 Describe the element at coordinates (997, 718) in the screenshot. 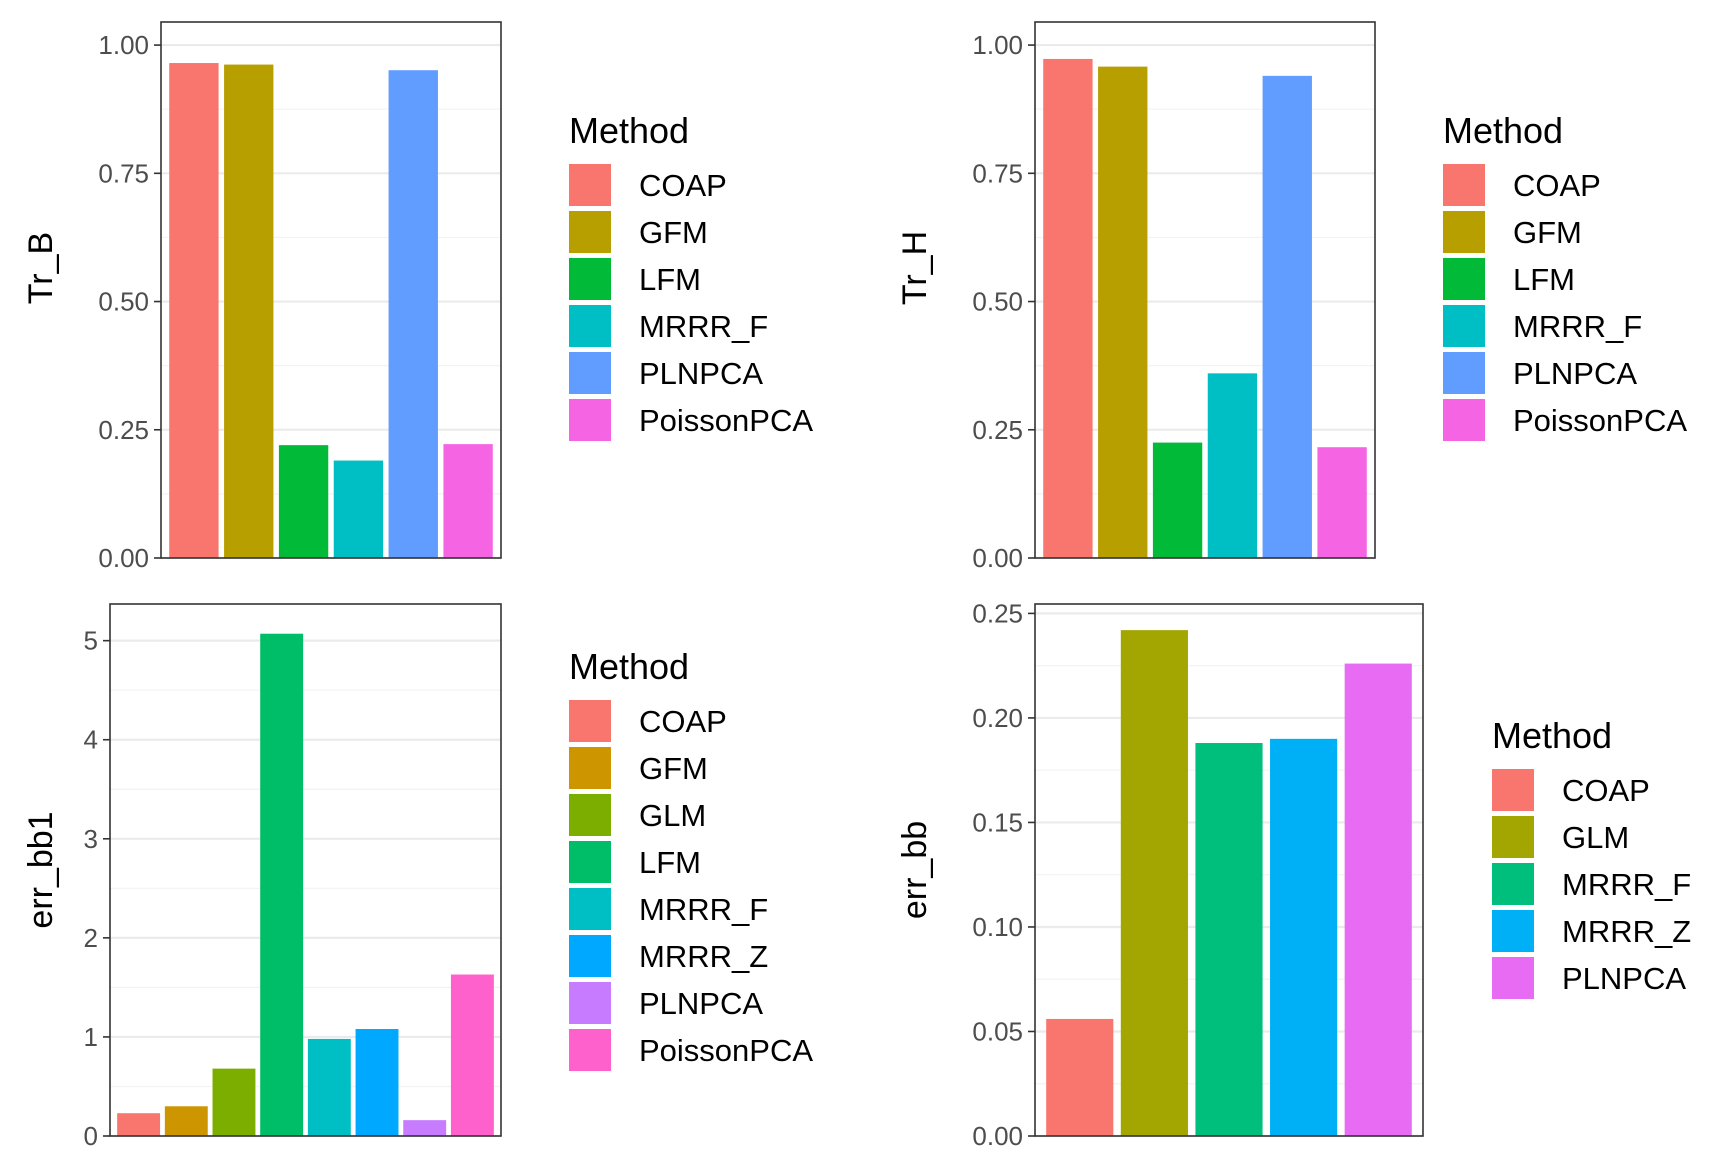

I see `y-tick-label: 0.20` at that location.